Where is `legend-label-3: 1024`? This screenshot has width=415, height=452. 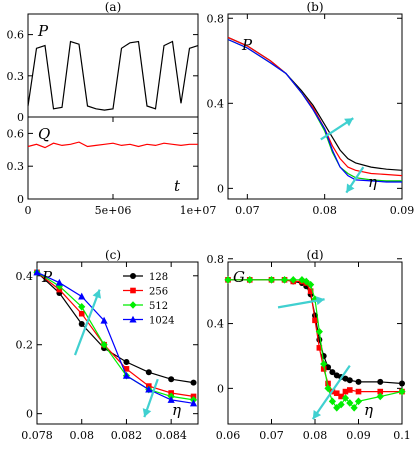
legend-label-3: 1024 is located at coordinates (161, 321).